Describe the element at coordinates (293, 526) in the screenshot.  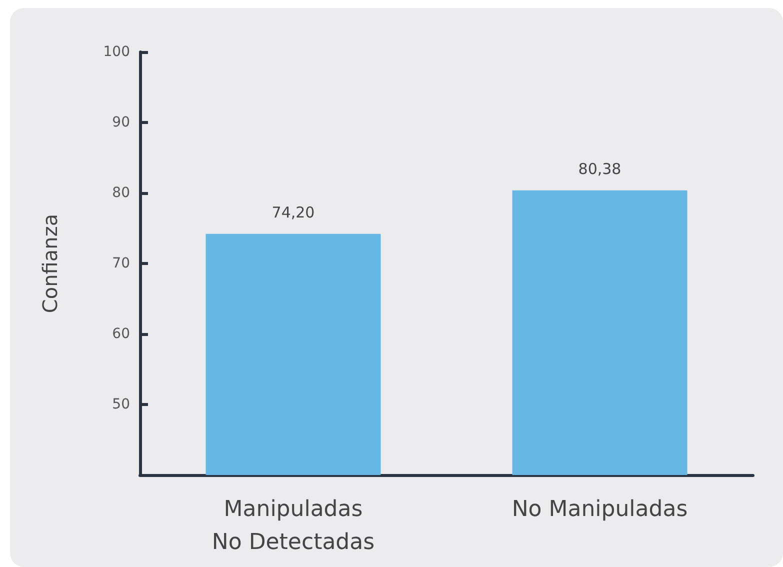
I see `x-tick-label: Manipuladas No Detectadas` at that location.